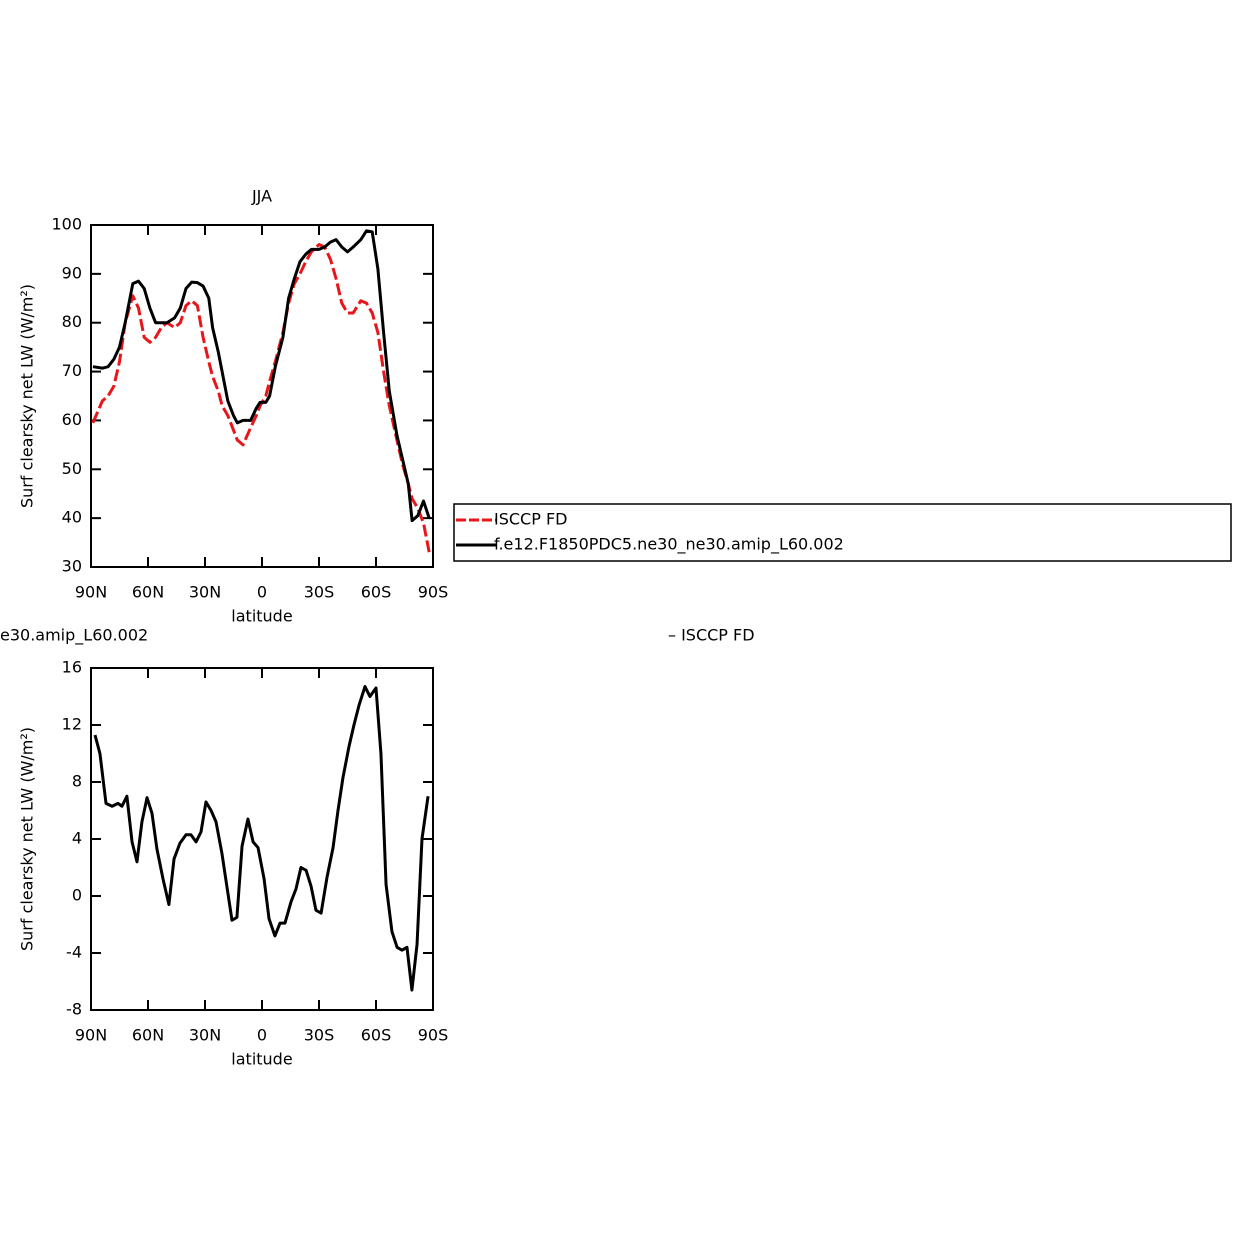 The width and height of the screenshot is (1250, 1253). What do you see at coordinates (711, 635) in the screenshot?
I see `chart-title-right: – ISCCP FD` at bounding box center [711, 635].